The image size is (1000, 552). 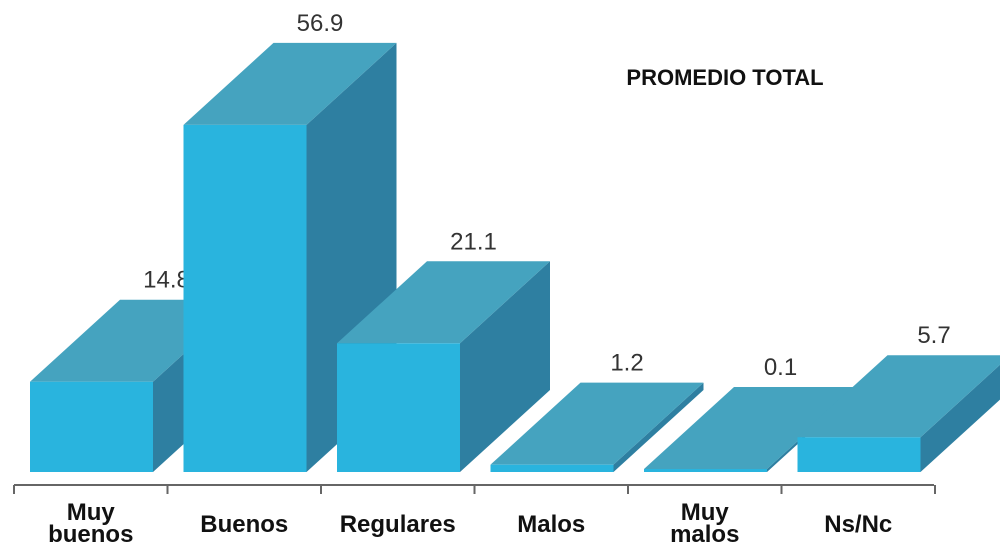 What do you see at coordinates (320, 23) in the screenshot?
I see `value-label: 56.9` at bounding box center [320, 23].